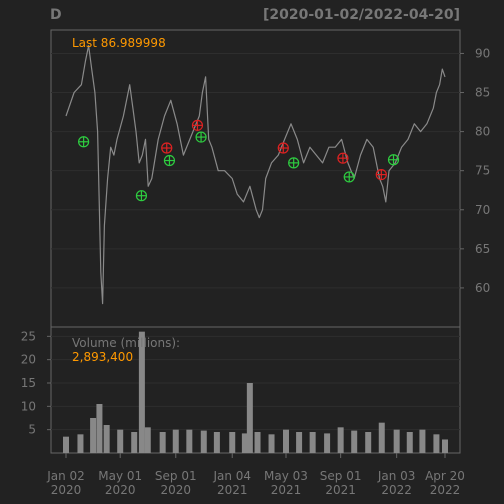  Describe the element at coordinates (482, 171) in the screenshot. I see `price-tick-label: 75` at that location.